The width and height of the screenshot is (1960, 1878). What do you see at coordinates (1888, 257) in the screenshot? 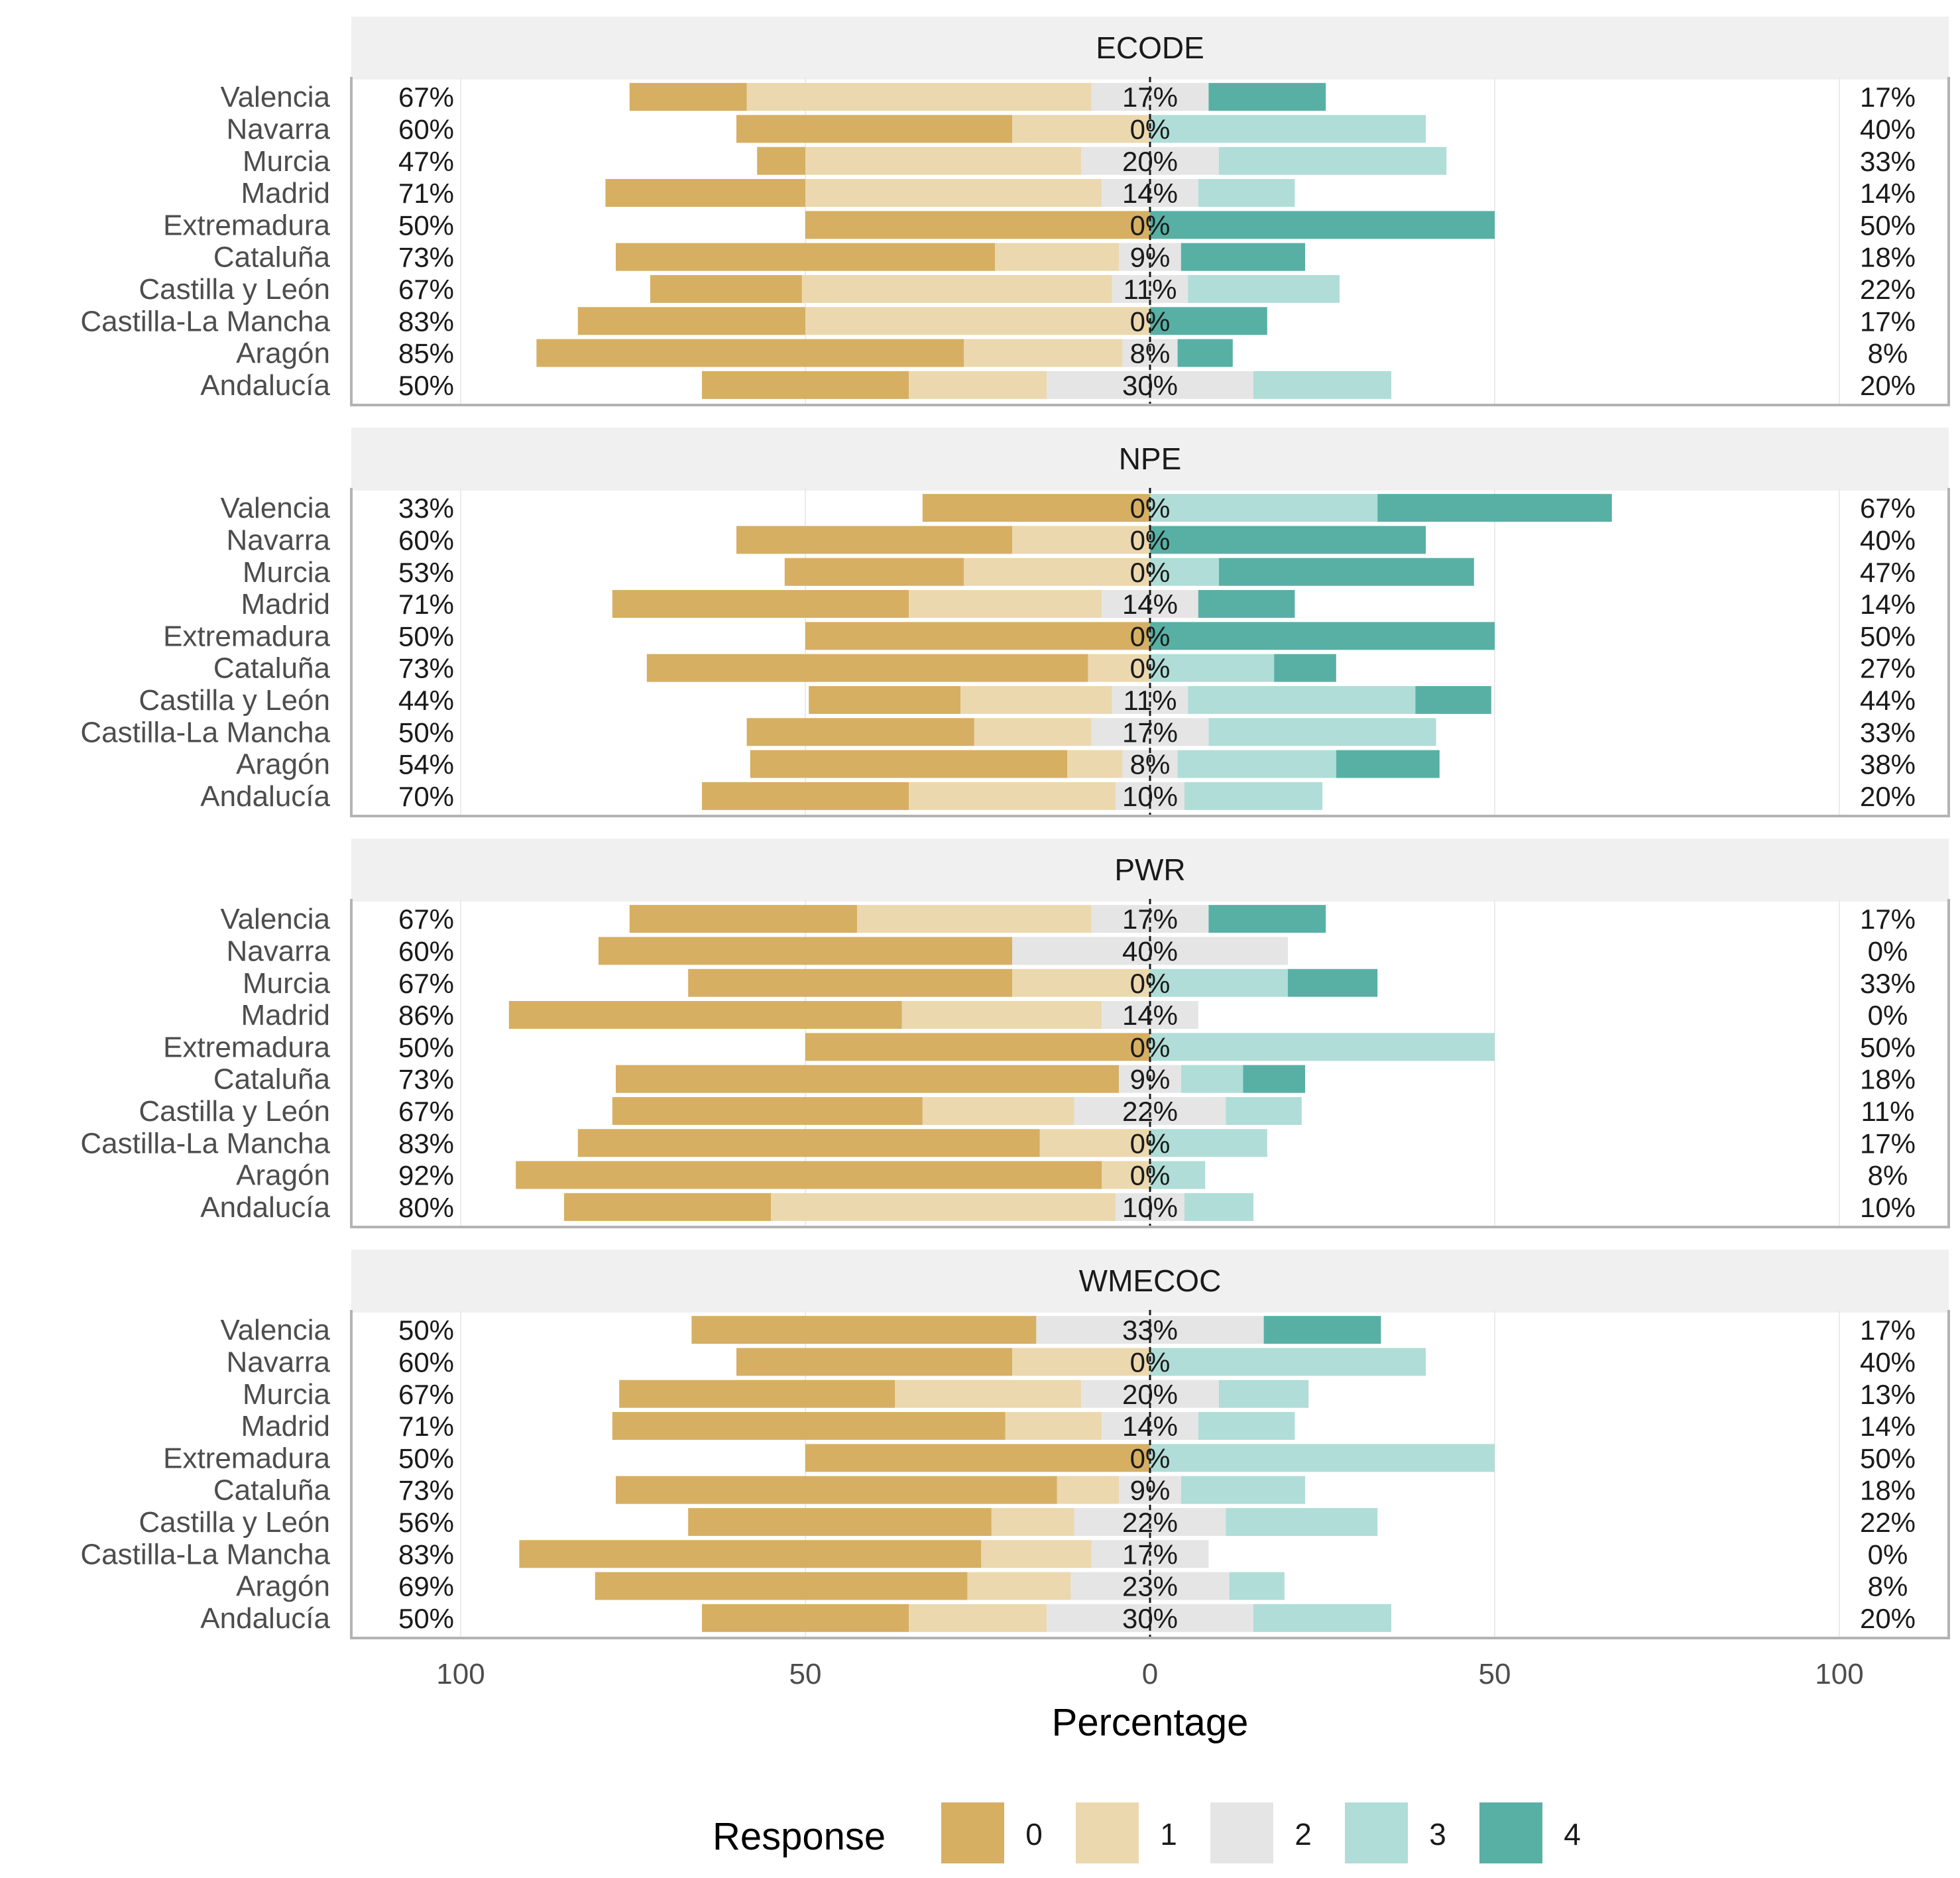
I see `right-percent: 18%` at bounding box center [1888, 257].